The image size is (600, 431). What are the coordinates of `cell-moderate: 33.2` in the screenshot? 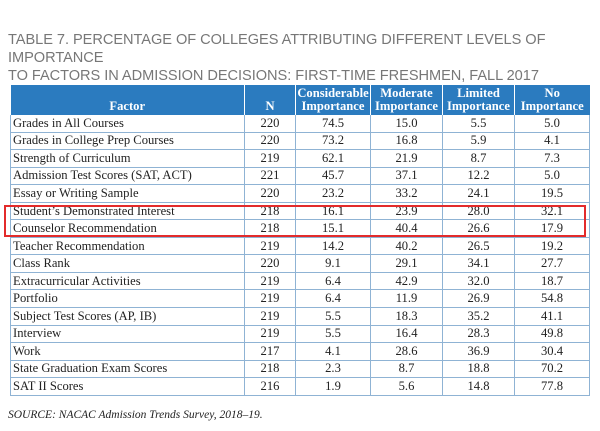 It's located at (406, 193).